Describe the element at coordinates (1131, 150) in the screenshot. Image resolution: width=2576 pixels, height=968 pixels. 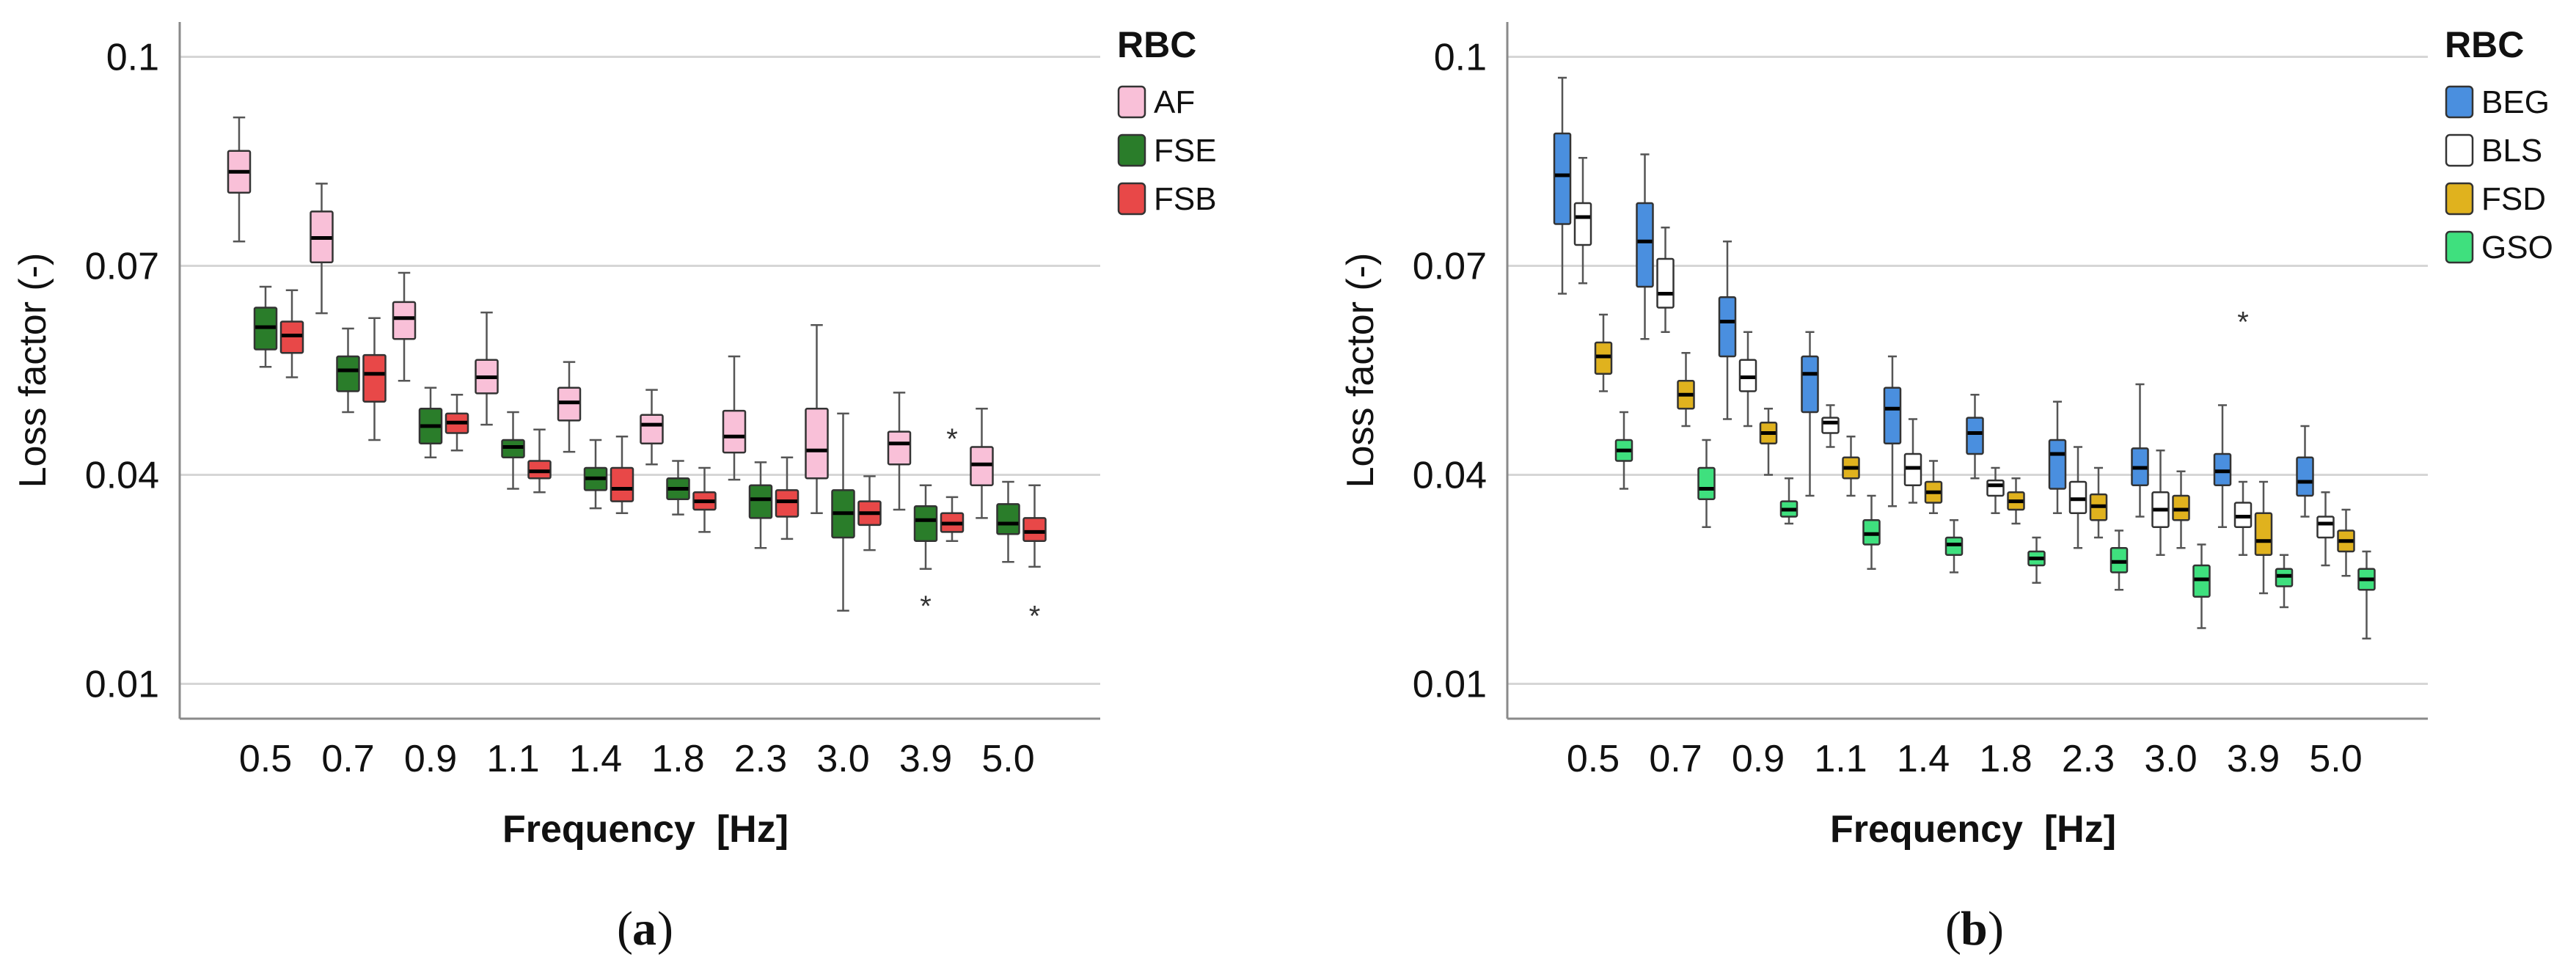
I see `panel-a-legend-swatch-fse` at that location.